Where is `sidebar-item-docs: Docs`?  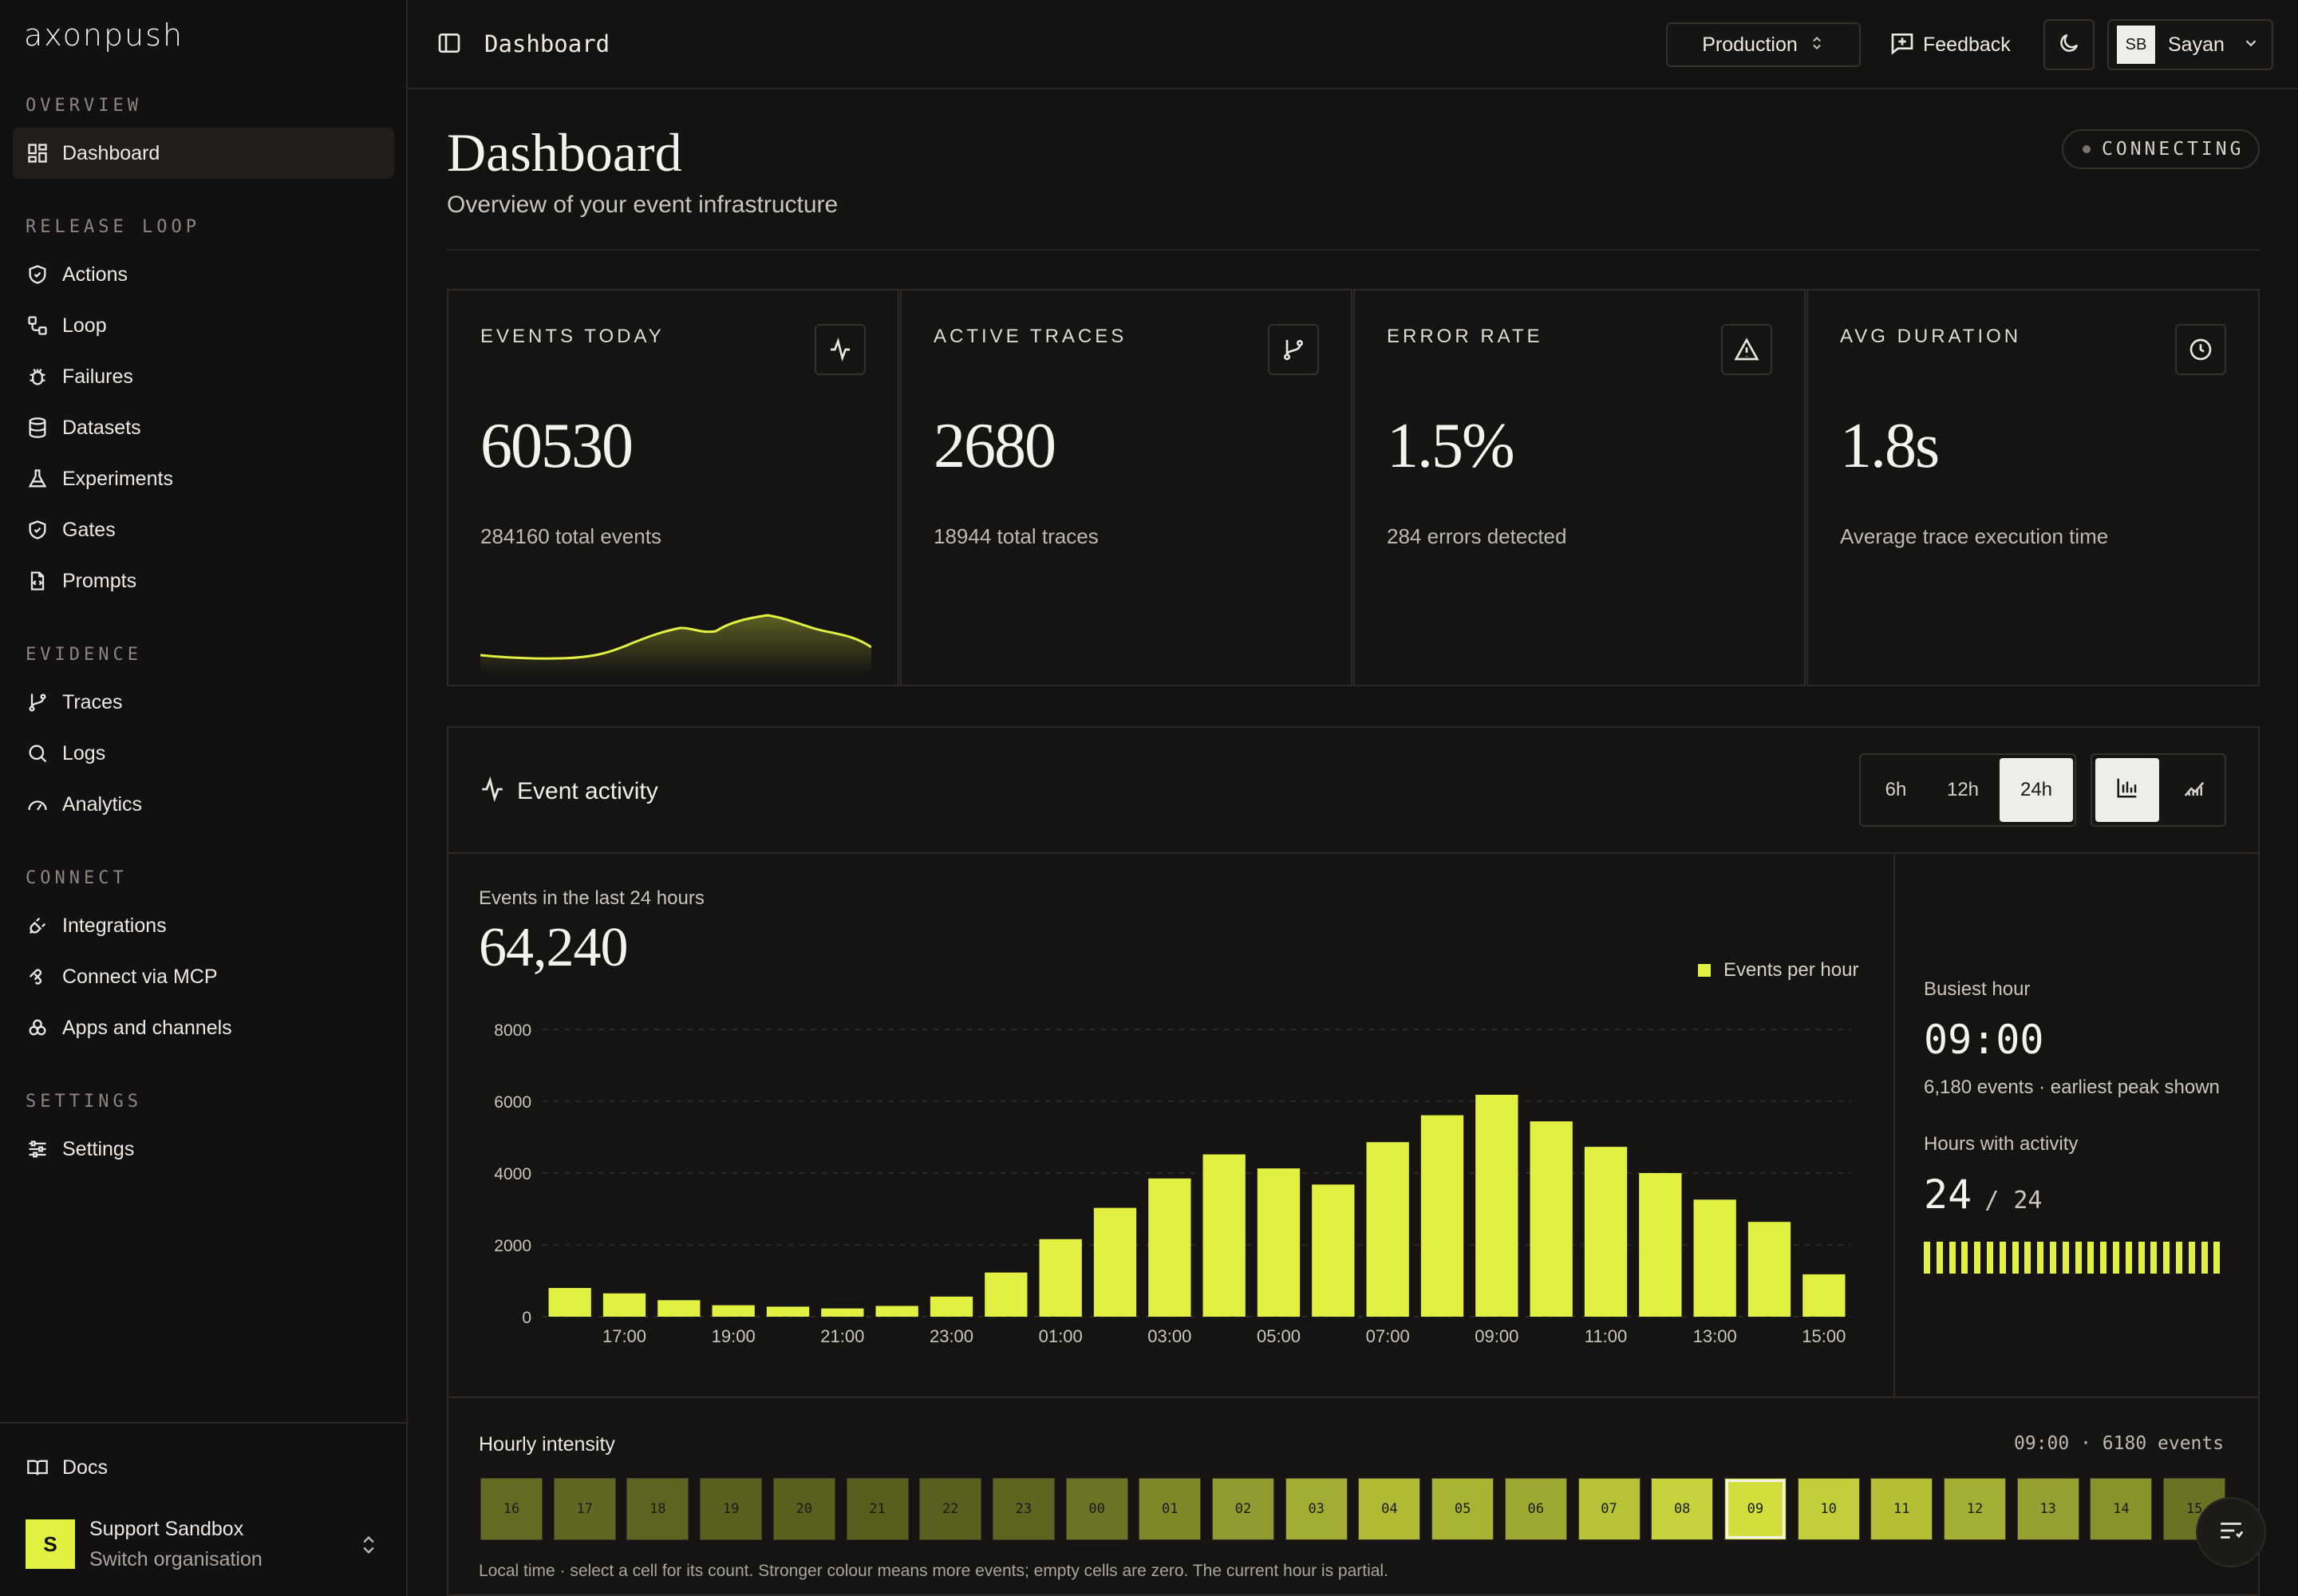 sidebar-item-docs: Docs is located at coordinates (204, 1467).